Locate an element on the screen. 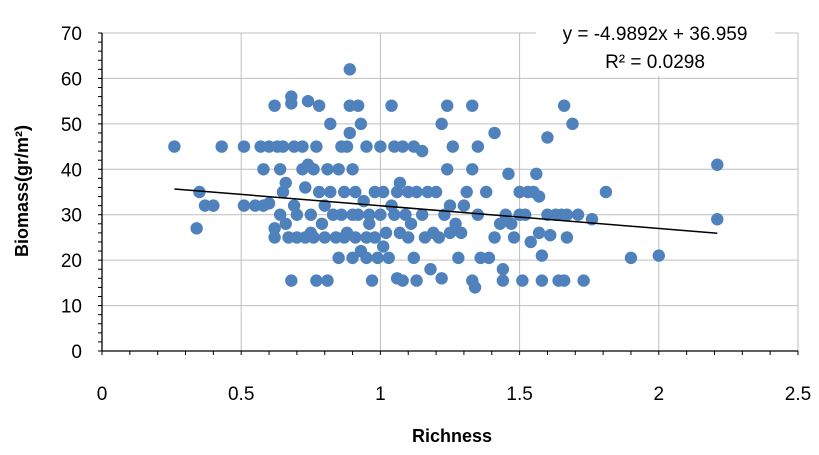 This screenshot has width=819, height=455. x-tick-label: 1.5 is located at coordinates (519, 394).